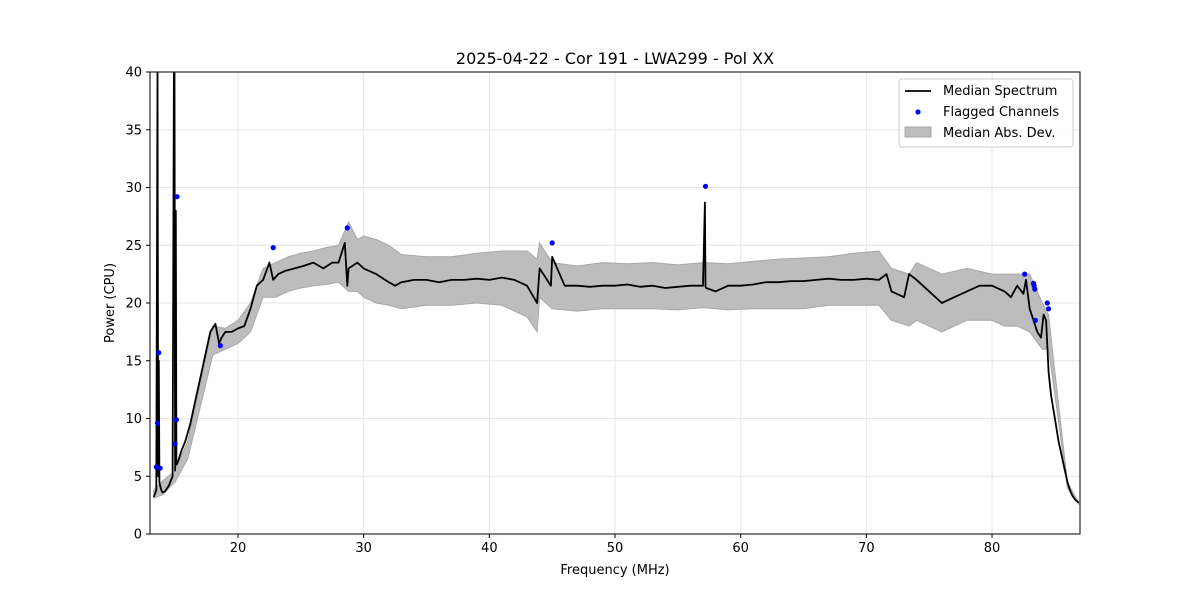 This screenshot has height=600, width=1200. Describe the element at coordinates (133, 188) in the screenshot. I see `y-tick-label: 30` at that location.